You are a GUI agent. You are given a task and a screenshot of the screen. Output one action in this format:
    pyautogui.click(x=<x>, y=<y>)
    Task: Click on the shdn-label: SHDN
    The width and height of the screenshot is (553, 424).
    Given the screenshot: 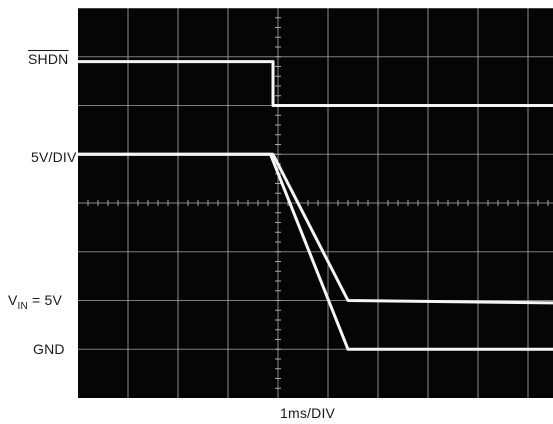 What is the action you would take?
    pyautogui.click(x=48, y=59)
    